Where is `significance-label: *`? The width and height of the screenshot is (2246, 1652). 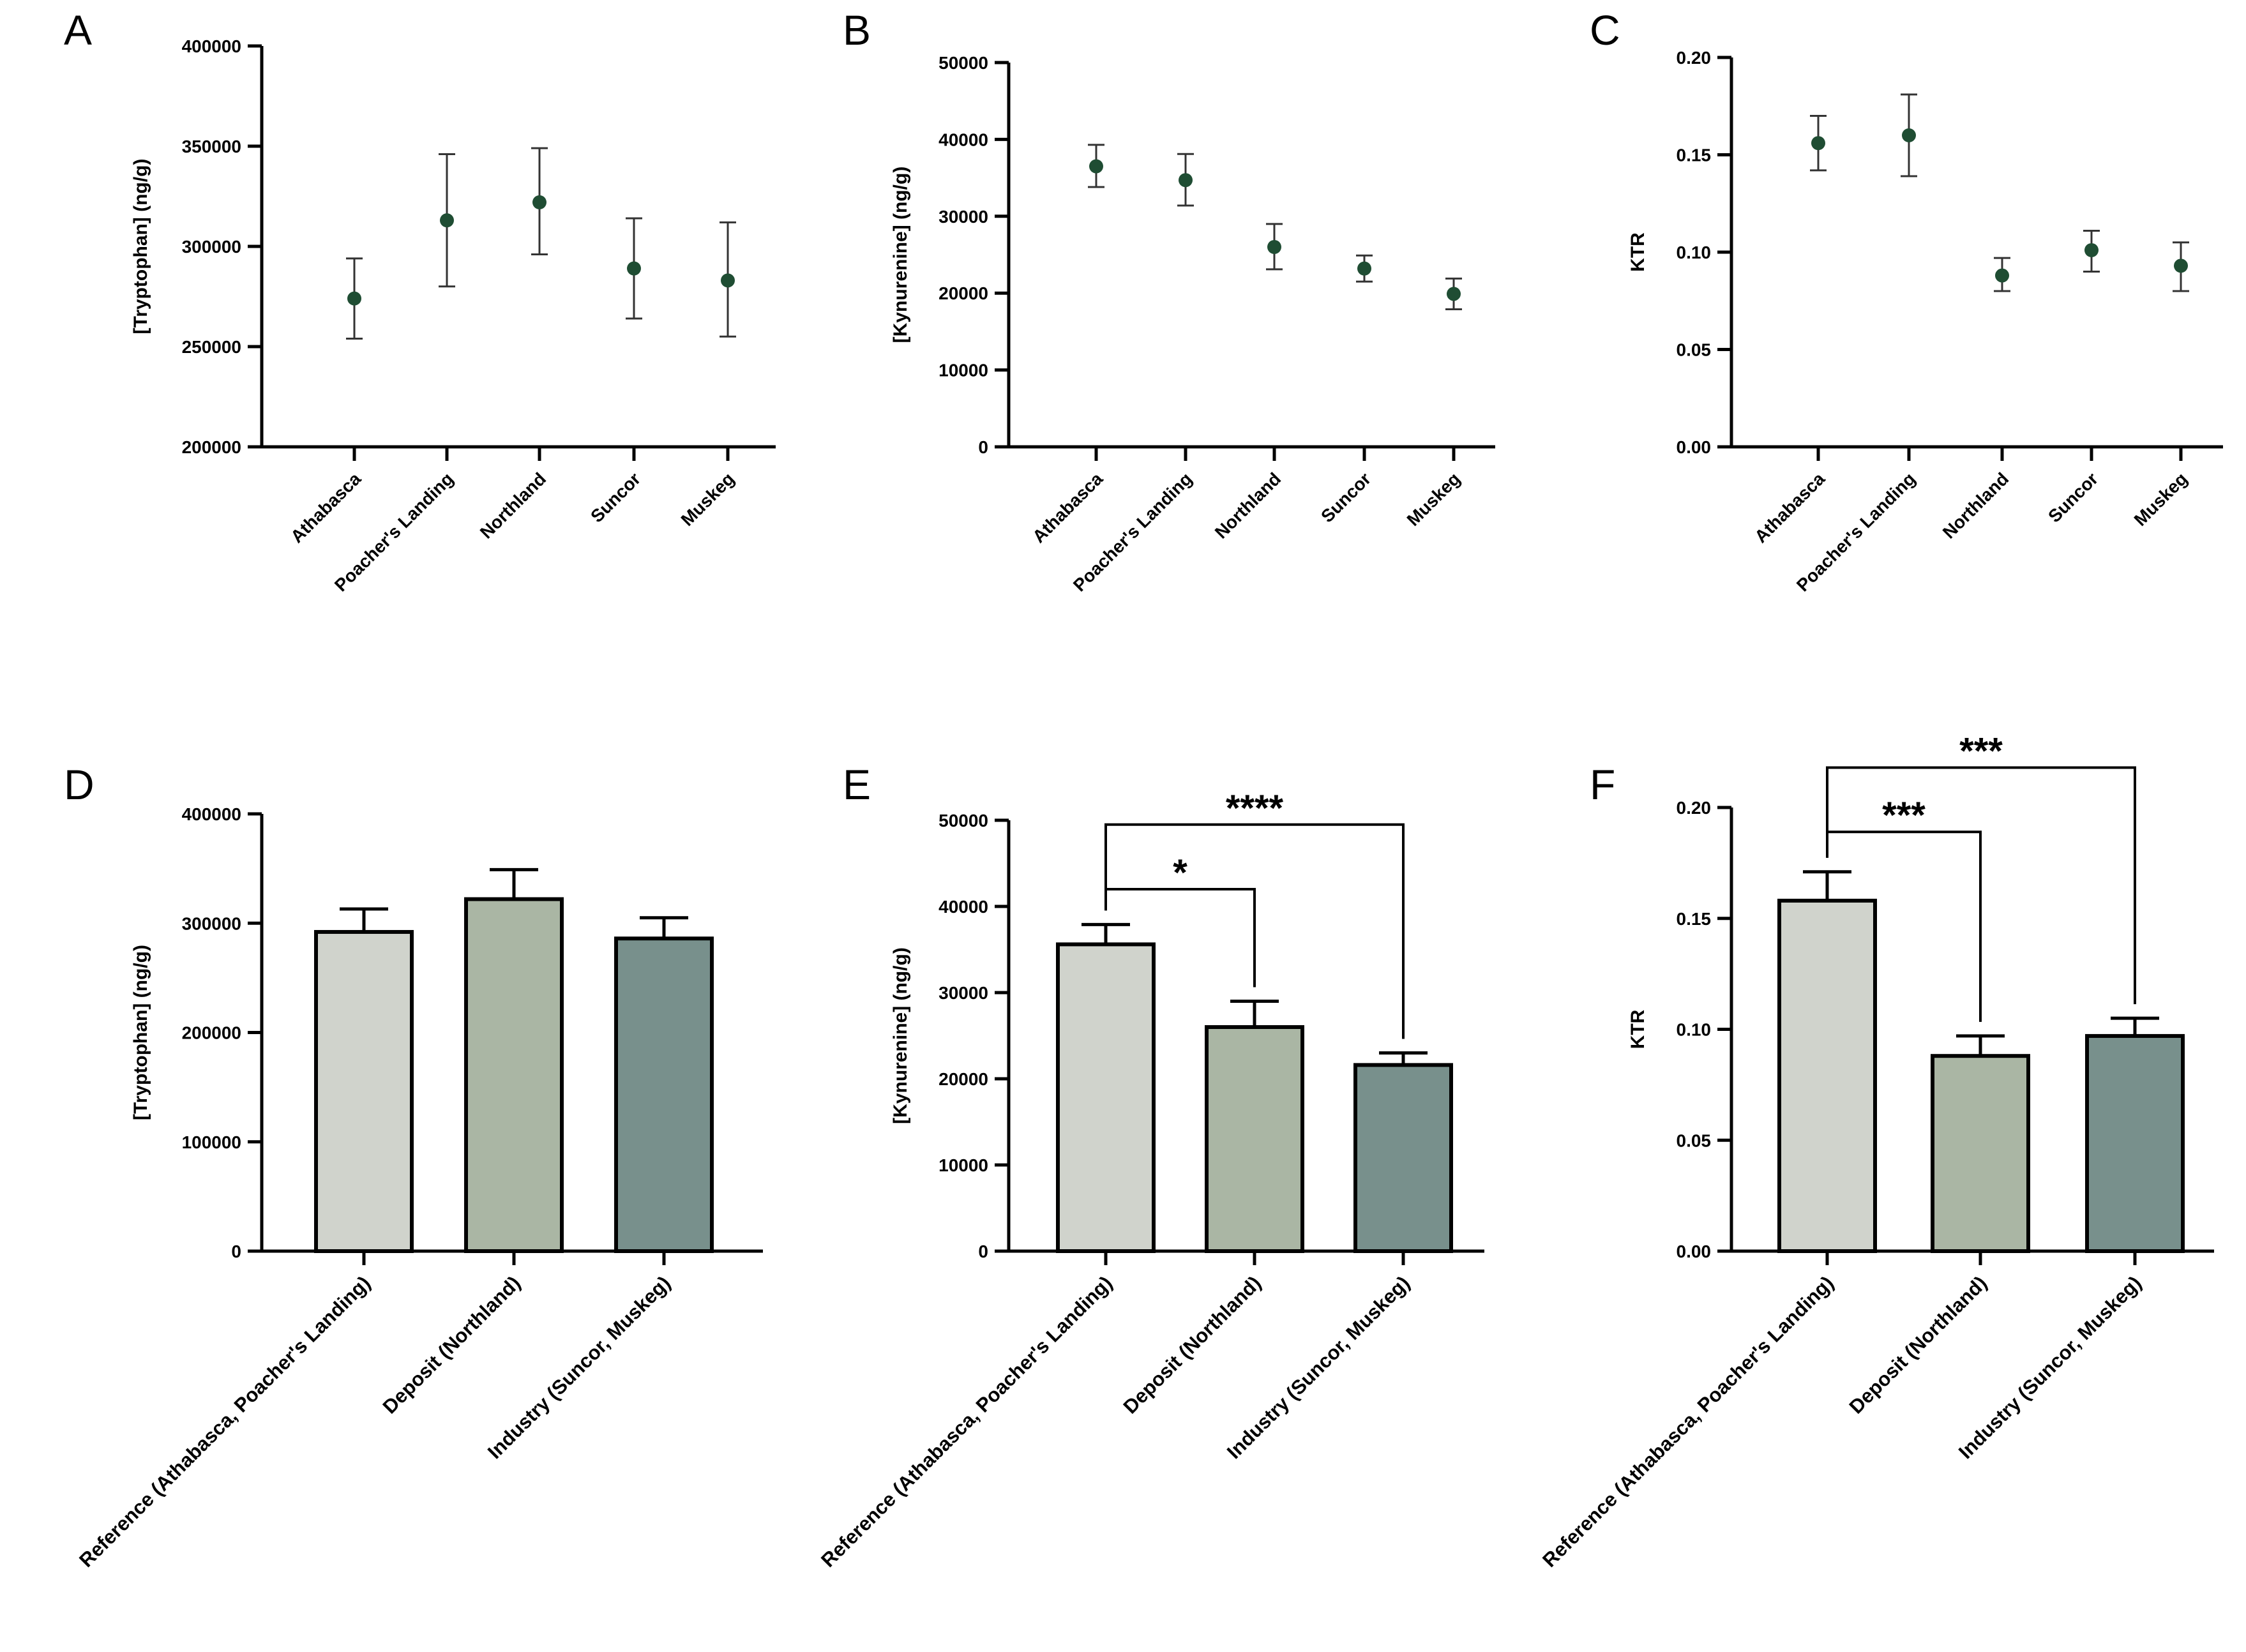 significance-label: * is located at coordinates (1180, 873).